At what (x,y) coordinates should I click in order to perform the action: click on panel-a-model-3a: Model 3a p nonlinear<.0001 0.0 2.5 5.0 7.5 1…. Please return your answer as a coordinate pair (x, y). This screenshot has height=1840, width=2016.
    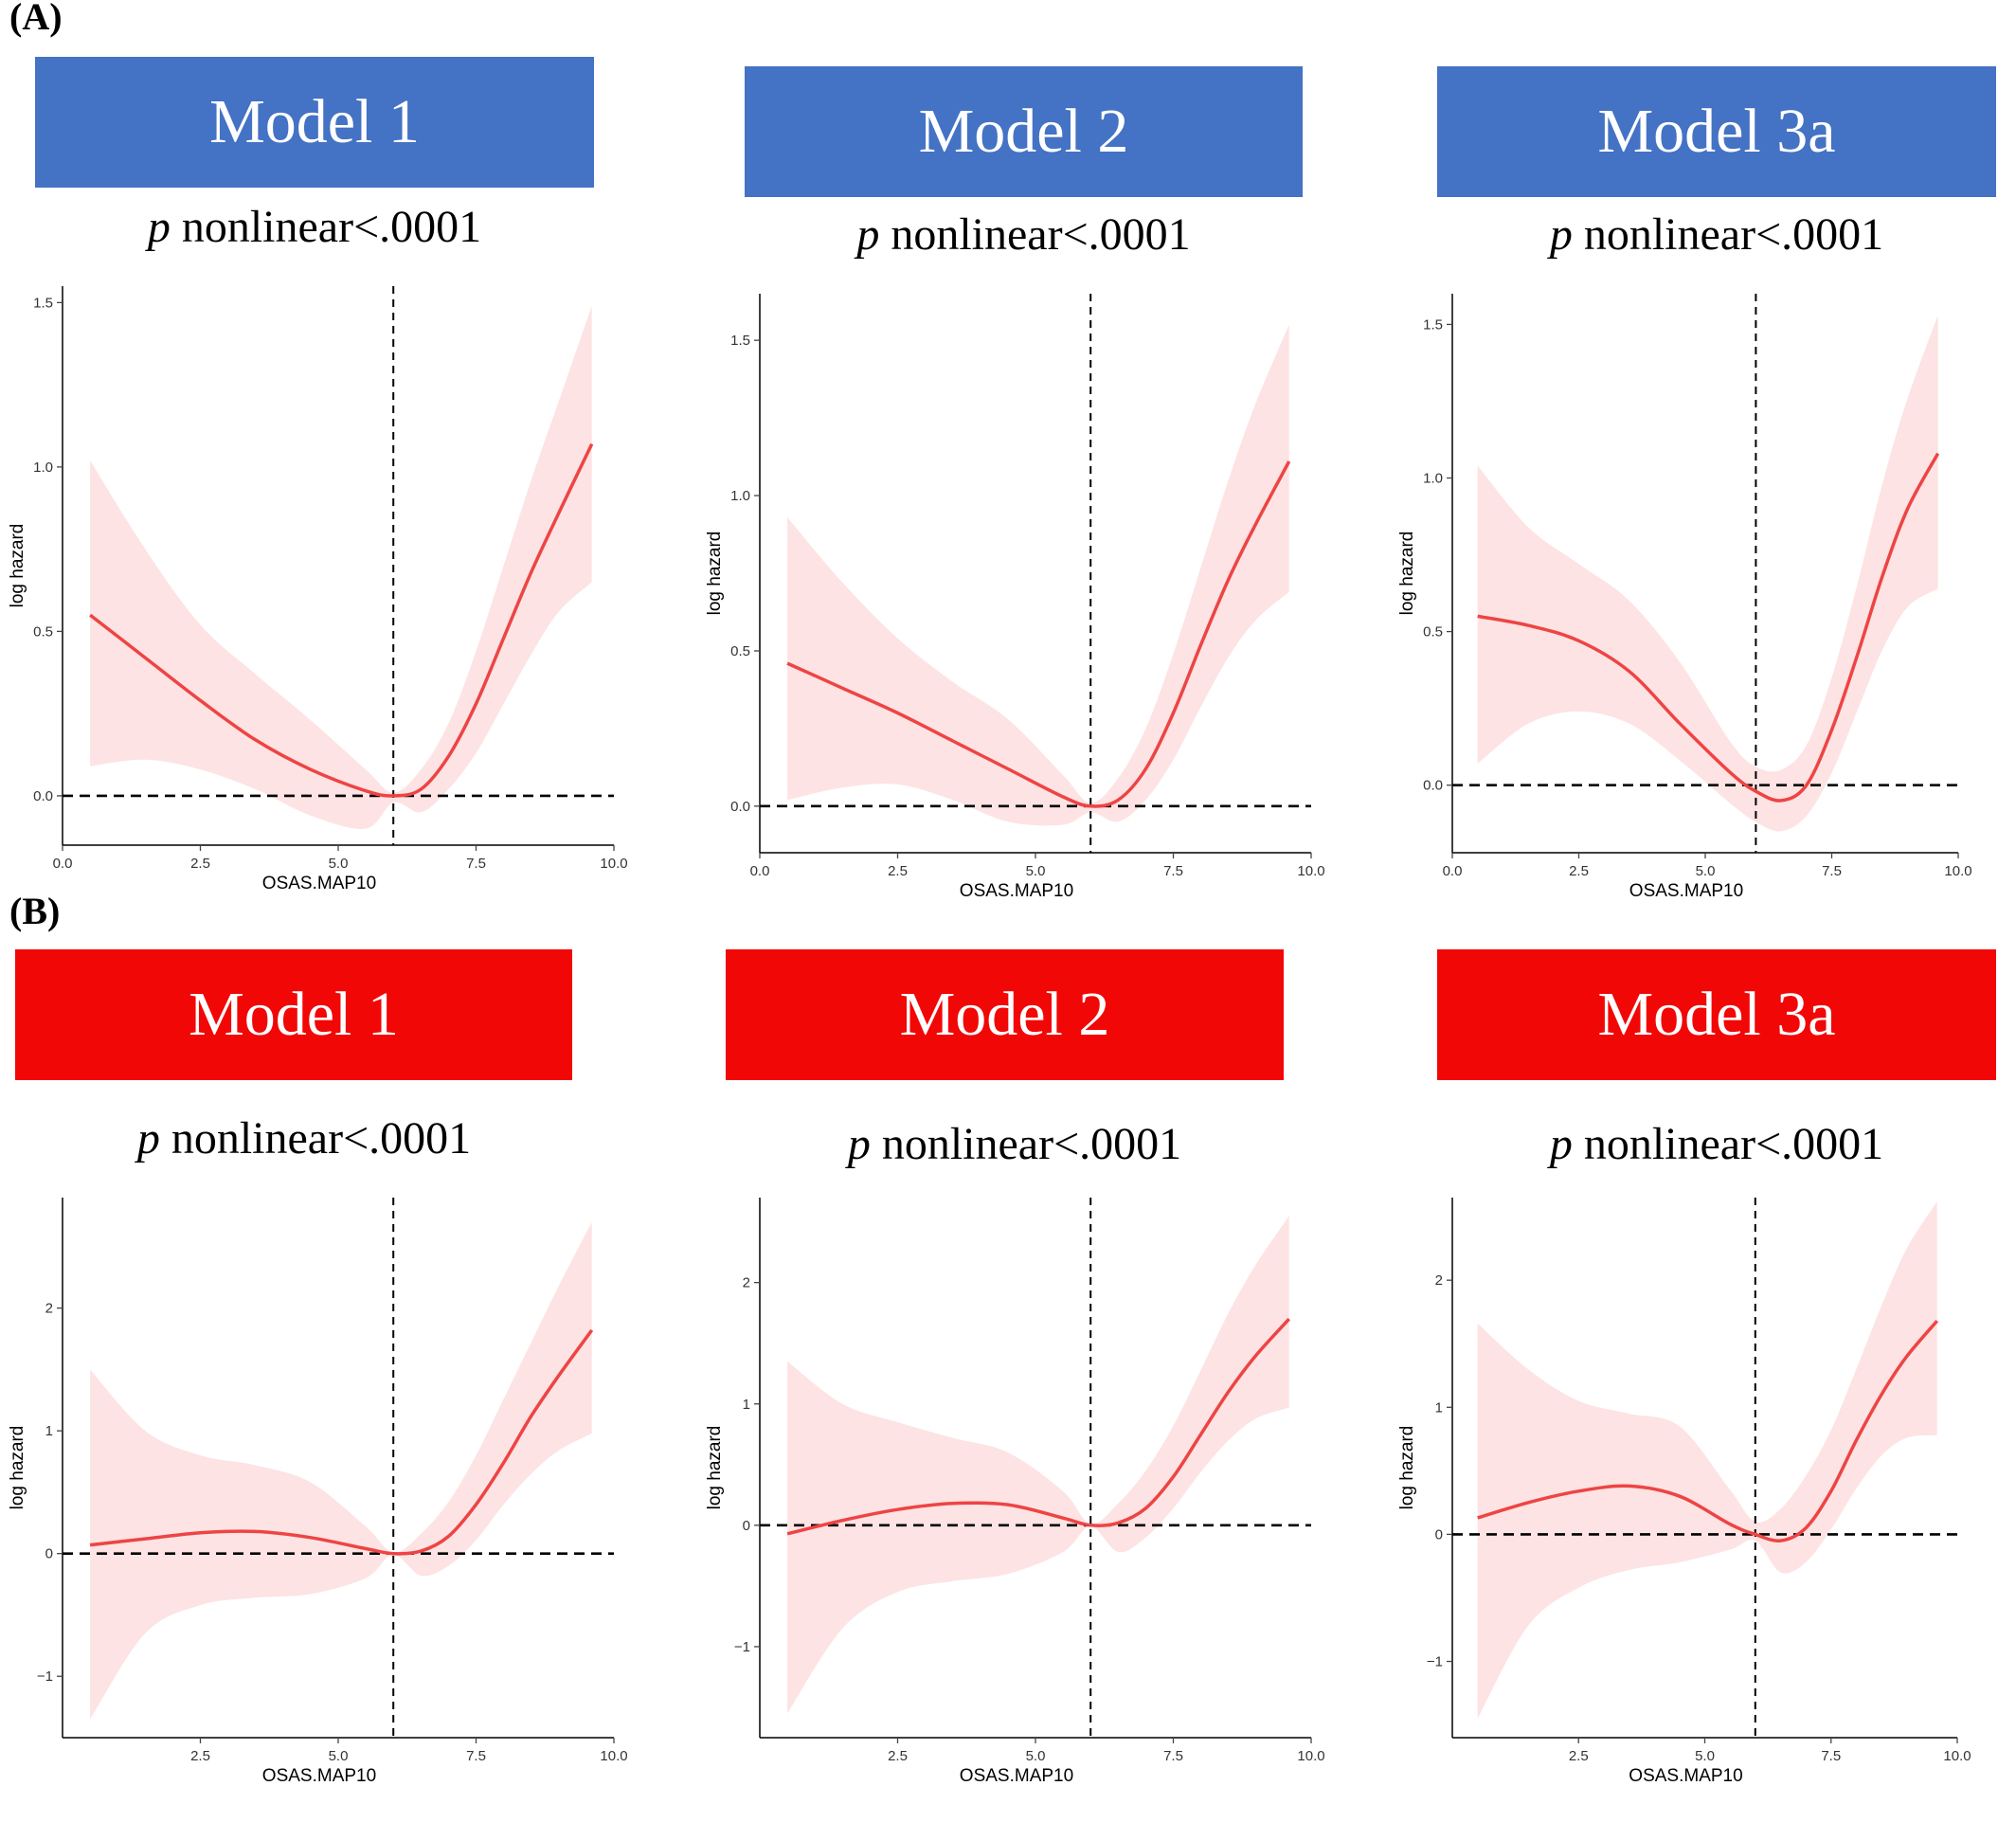
    Looking at the image, I should click on (1706, 511).